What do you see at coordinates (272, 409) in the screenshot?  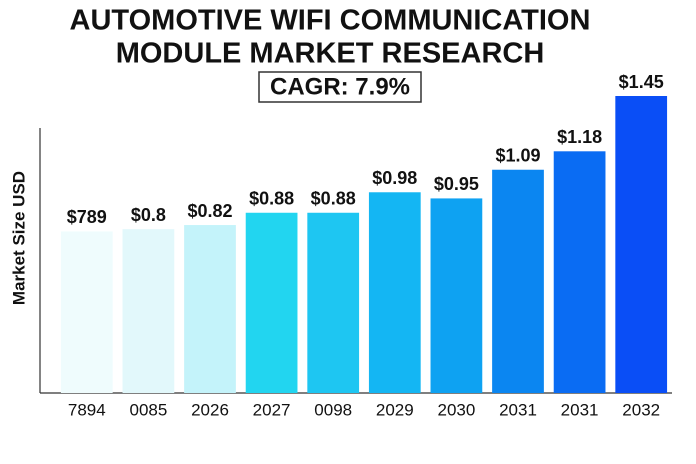 I see `x-tick-label: 2027` at bounding box center [272, 409].